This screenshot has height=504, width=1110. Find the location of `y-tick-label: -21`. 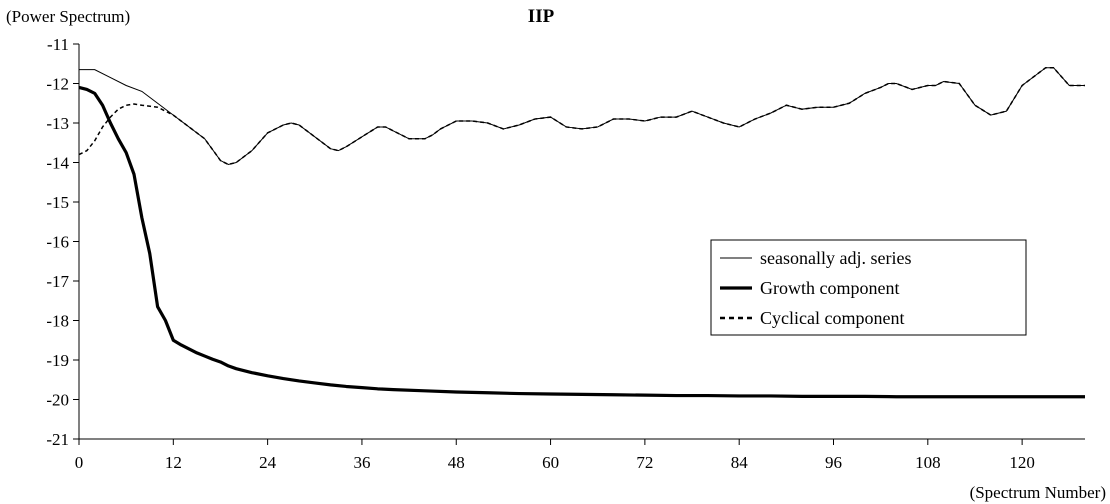

y-tick-label: -21 is located at coordinates (57, 439).